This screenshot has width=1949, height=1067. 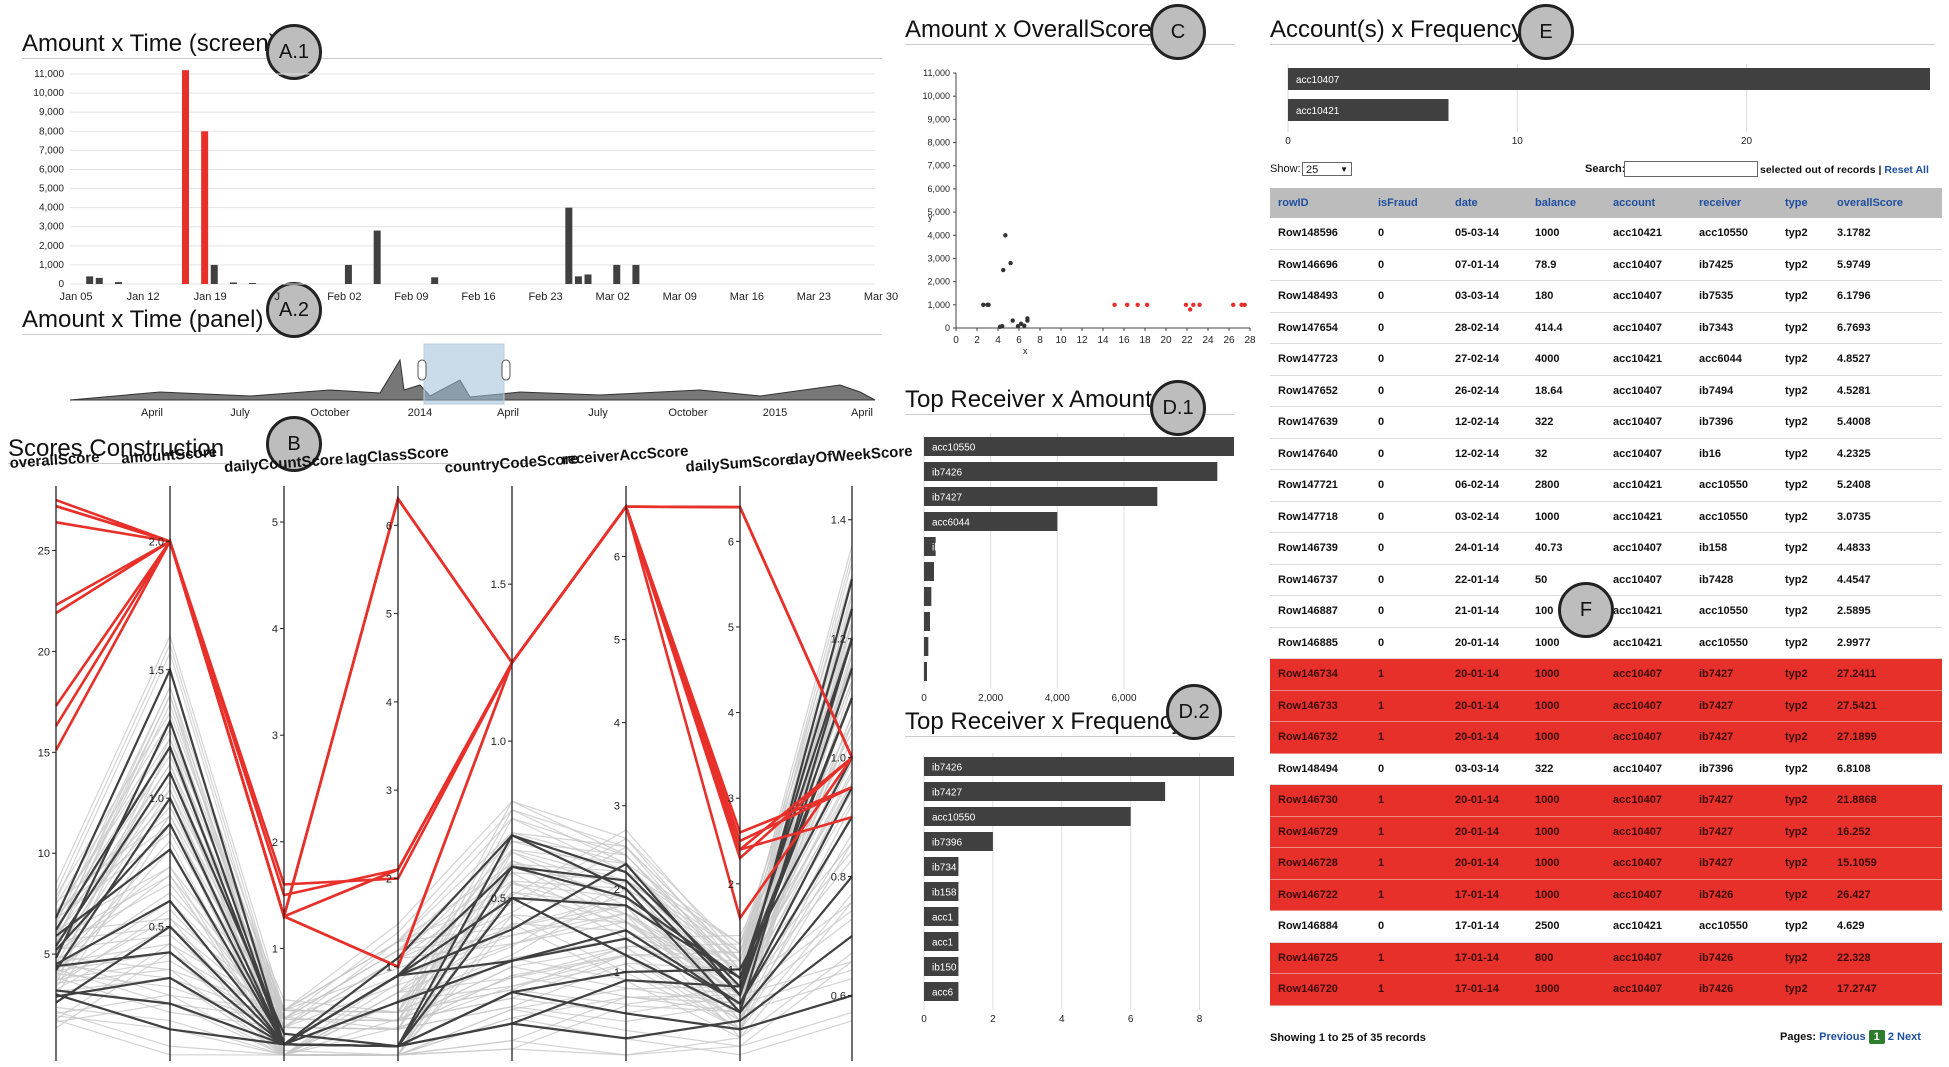 What do you see at coordinates (1320, 328) in the screenshot?
I see `table-cell: Row147654` at bounding box center [1320, 328].